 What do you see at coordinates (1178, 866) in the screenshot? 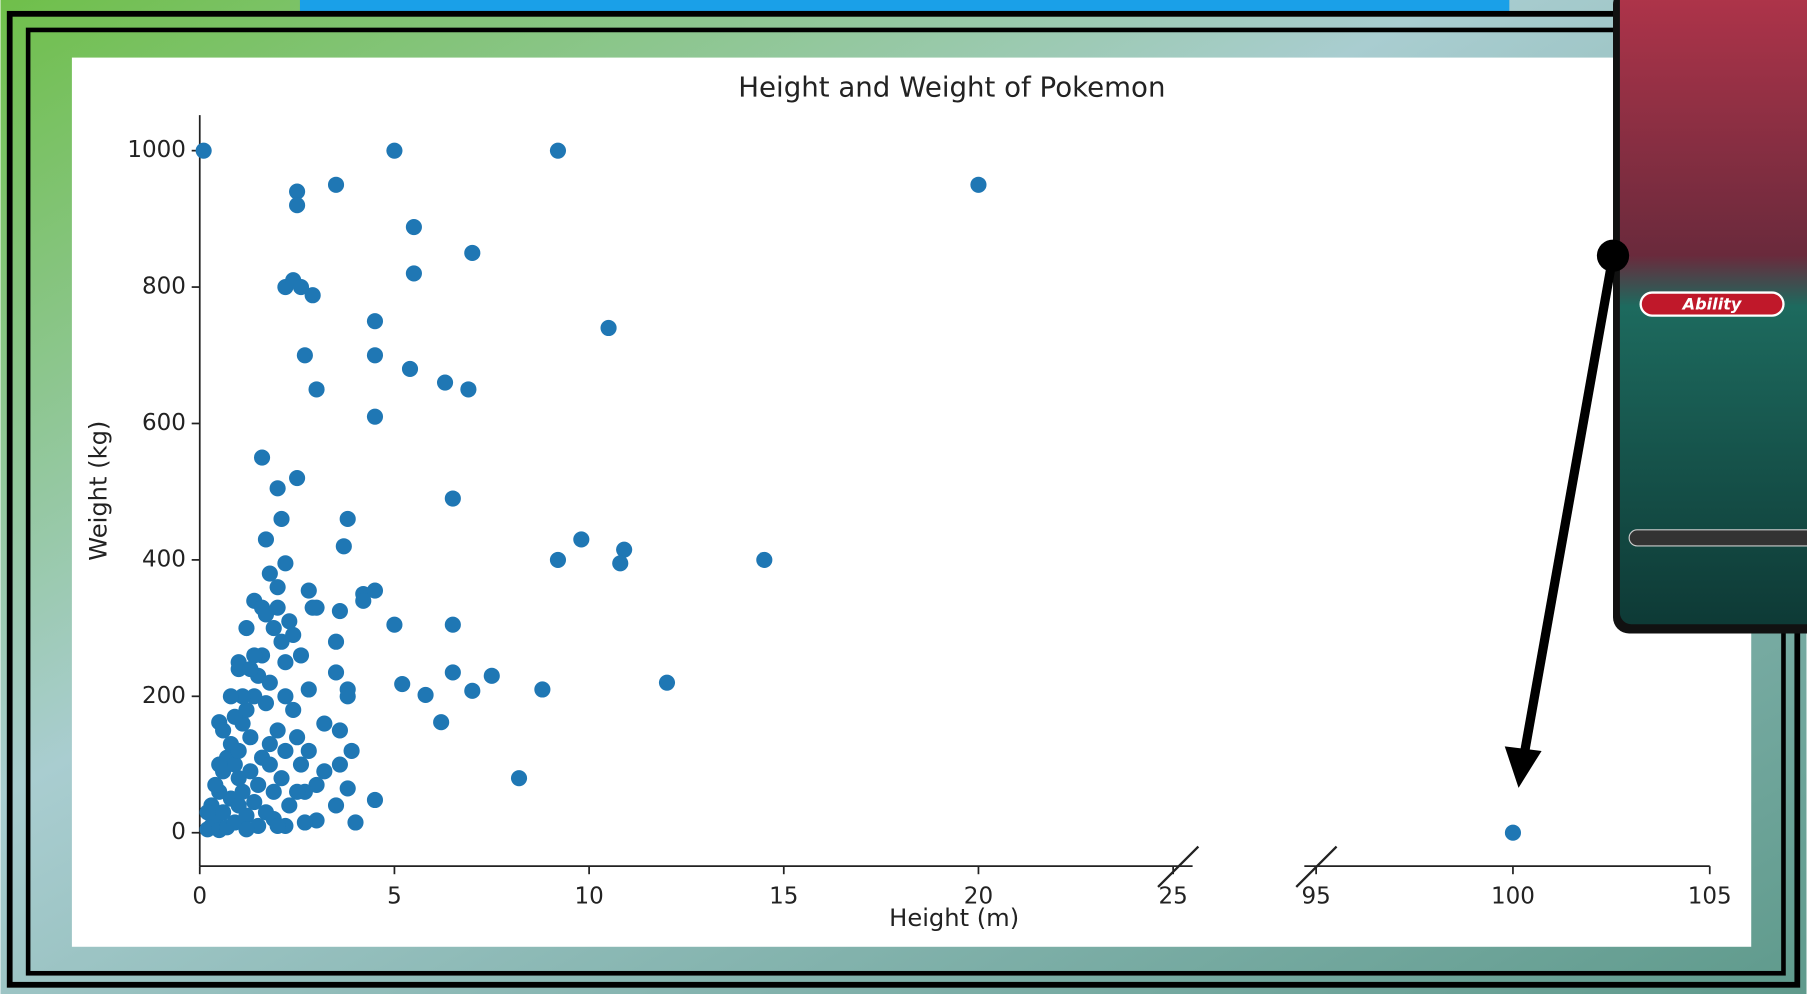
I see `break-mark` at bounding box center [1178, 866].